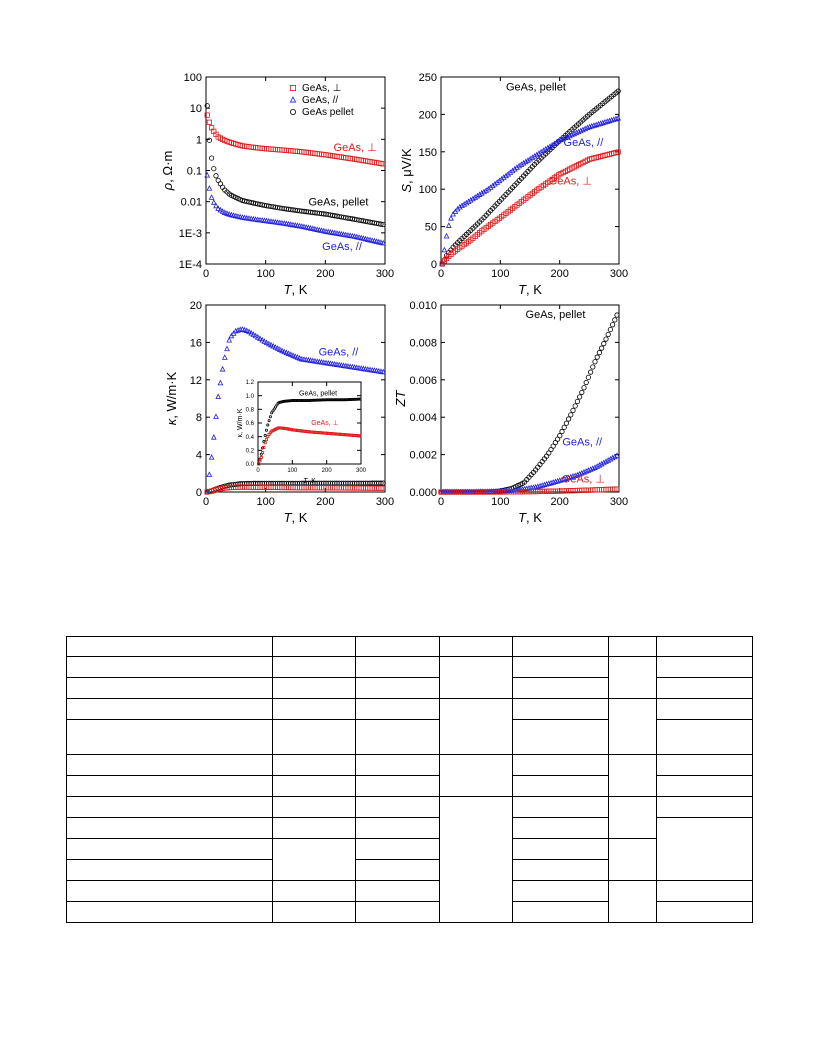  Describe the element at coordinates (250, 383) in the screenshot. I see `y-tick-label: 1.2` at that location.